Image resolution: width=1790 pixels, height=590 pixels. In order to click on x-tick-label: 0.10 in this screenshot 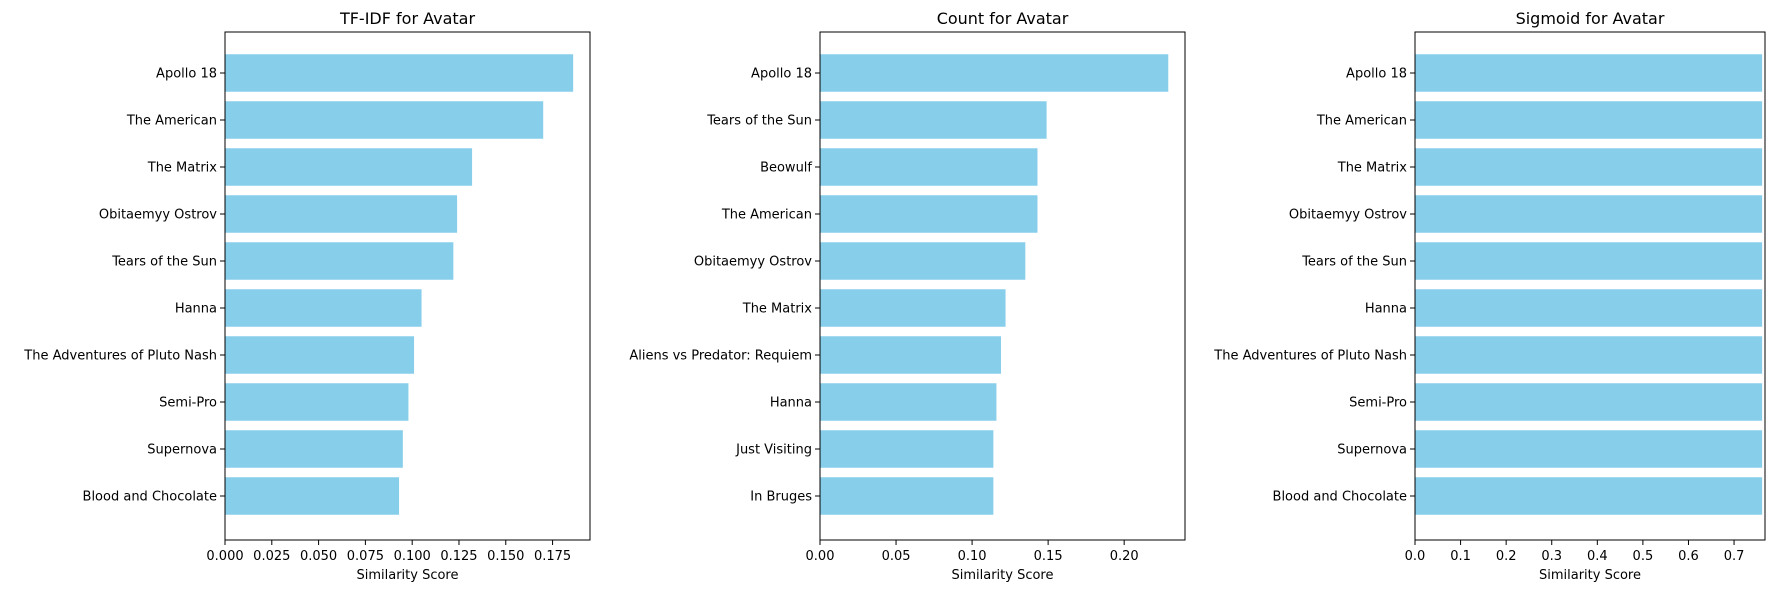, I will do `click(972, 556)`.